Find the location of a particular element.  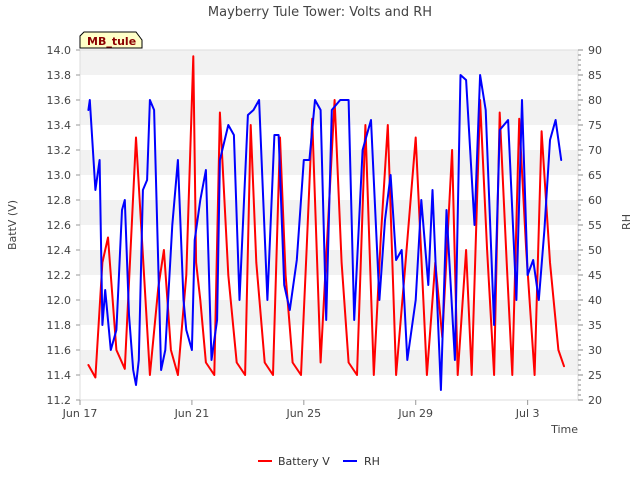

y-right-tick-label: 90 is located at coordinates (595, 50).